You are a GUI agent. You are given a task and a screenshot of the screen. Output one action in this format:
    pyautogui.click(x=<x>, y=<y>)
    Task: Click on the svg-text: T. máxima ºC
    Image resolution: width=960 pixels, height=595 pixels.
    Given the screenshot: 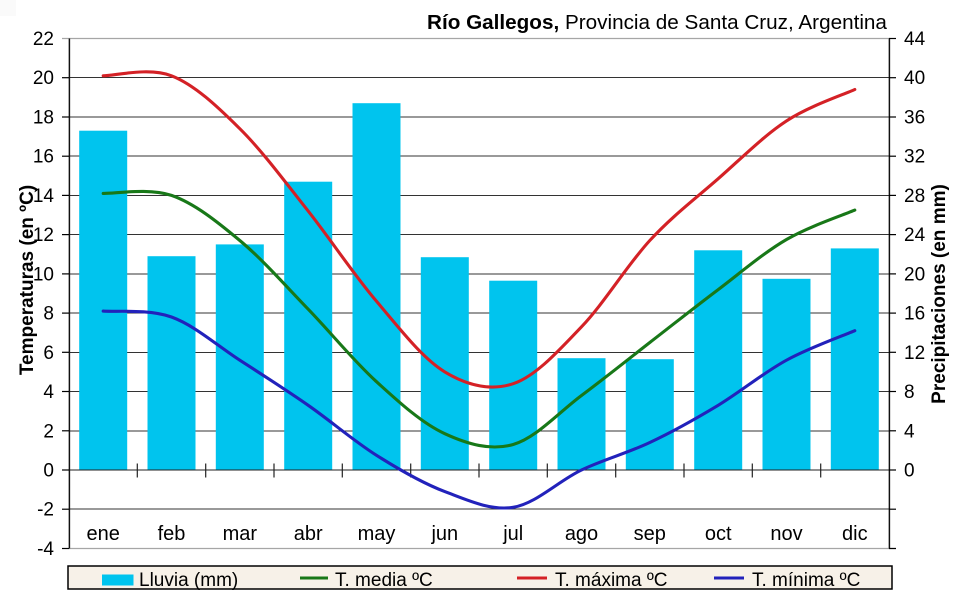 What is the action you would take?
    pyautogui.click(x=611, y=580)
    